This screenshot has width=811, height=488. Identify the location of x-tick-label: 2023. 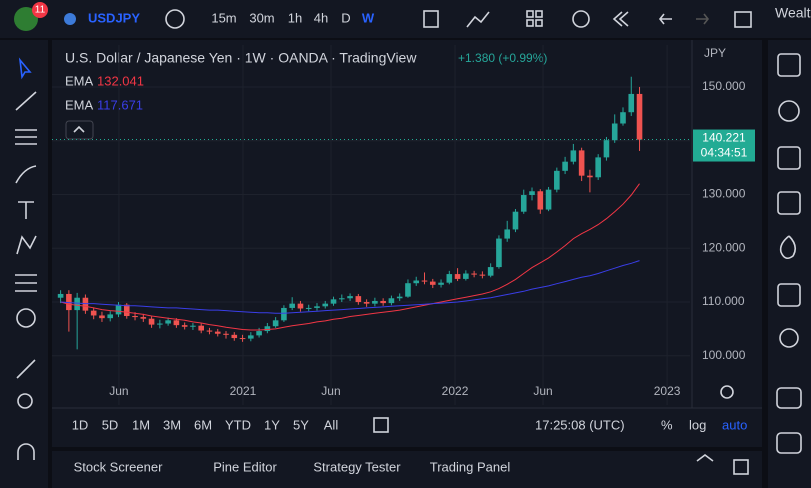
(667, 391).